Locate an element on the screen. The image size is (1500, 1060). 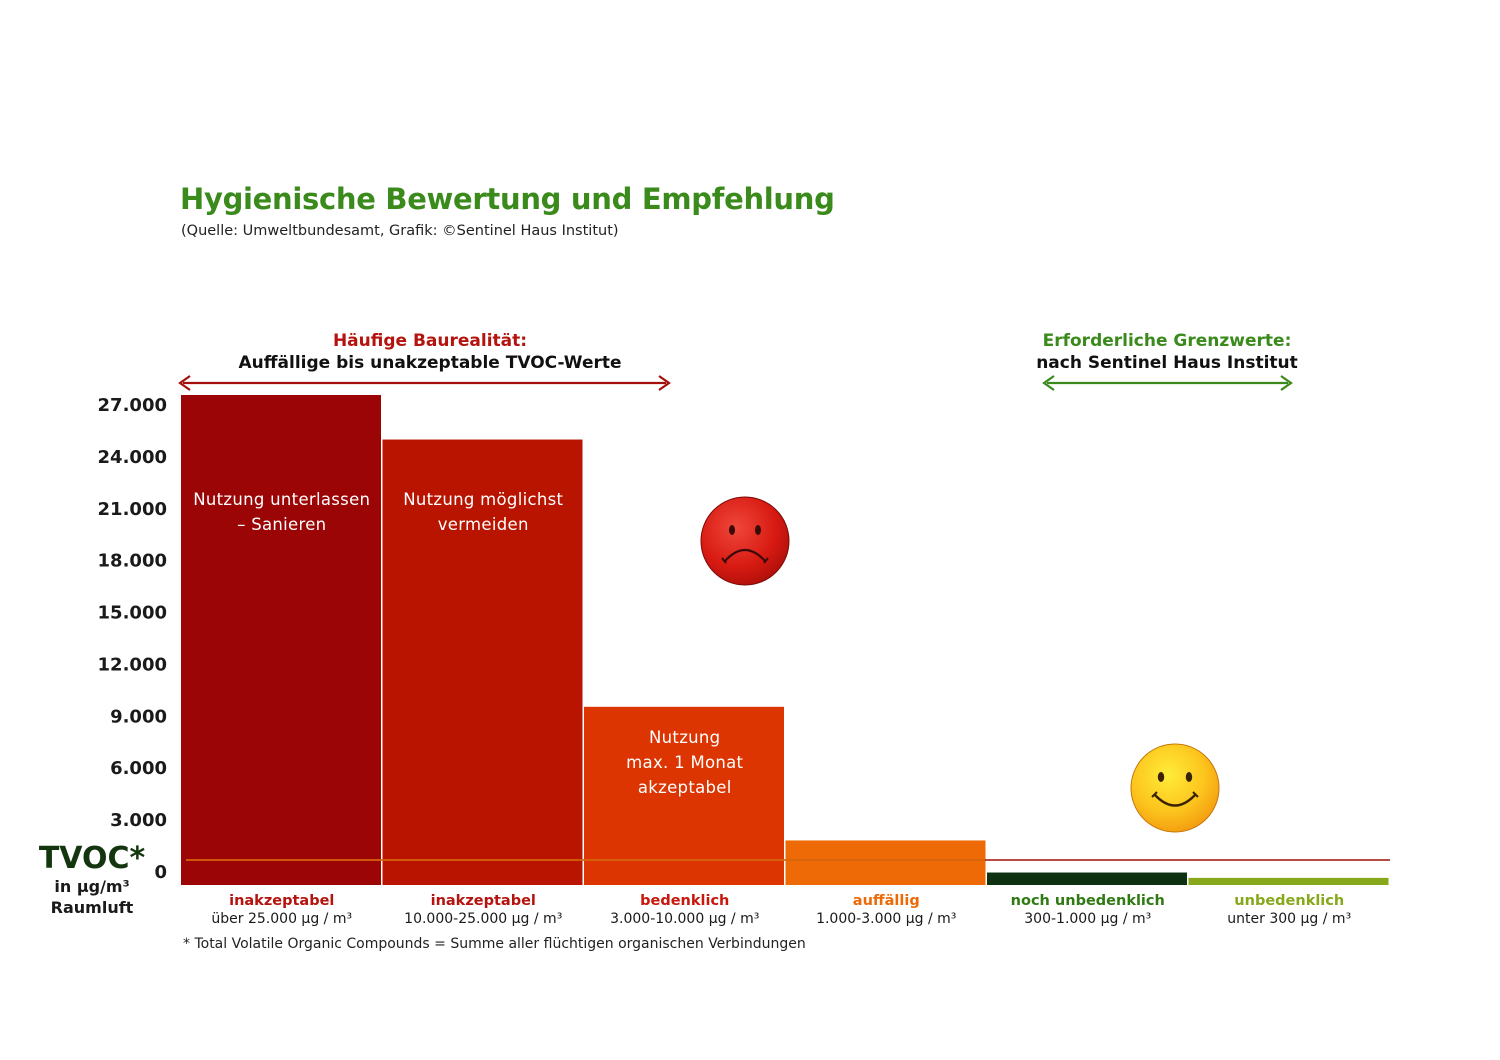
category-label: auffällig is located at coordinates (886, 901).